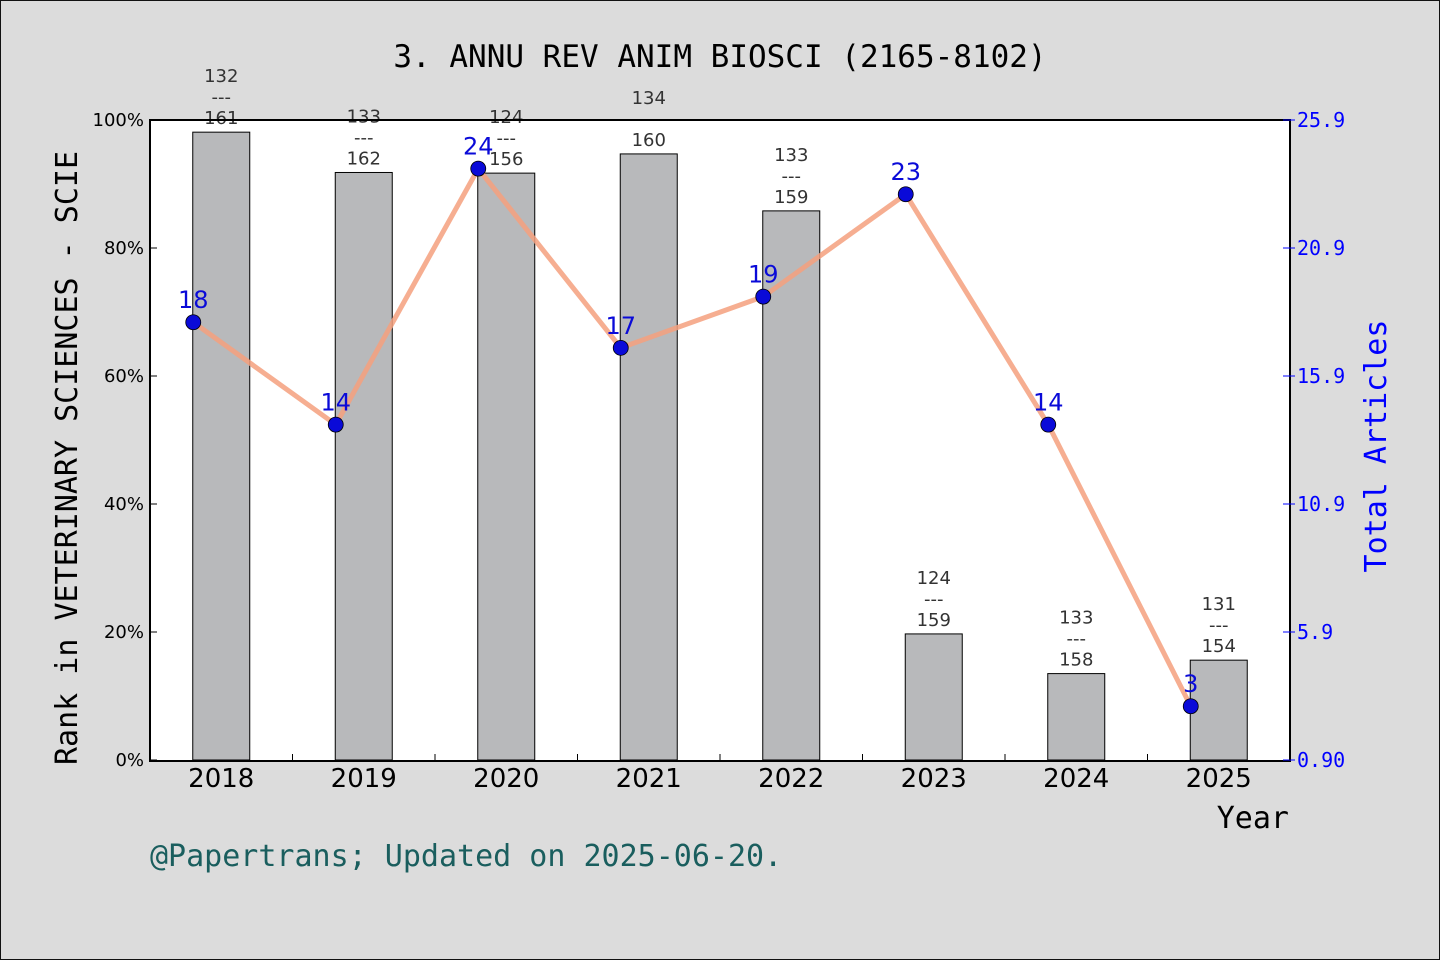  I want to click on bar-rank-label-2019: 133, so click(364, 116).